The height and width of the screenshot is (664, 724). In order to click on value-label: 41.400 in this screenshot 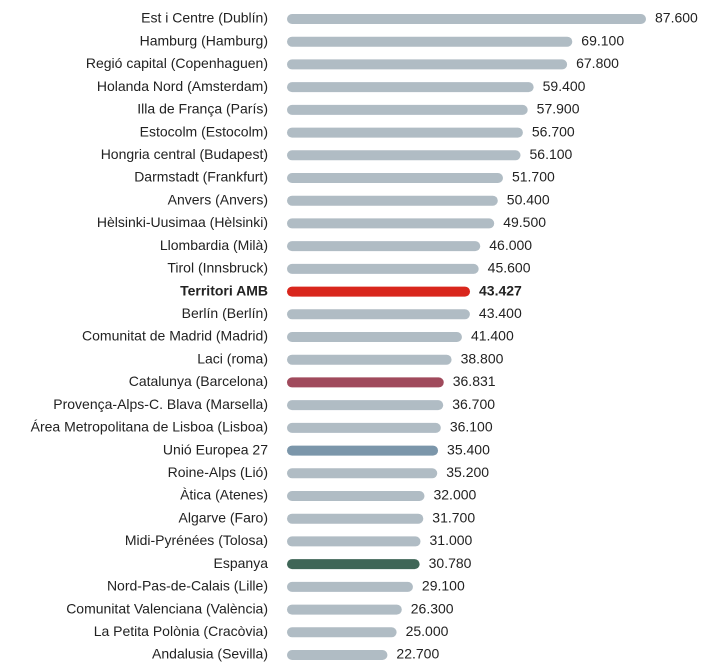, I will do `click(492, 336)`.